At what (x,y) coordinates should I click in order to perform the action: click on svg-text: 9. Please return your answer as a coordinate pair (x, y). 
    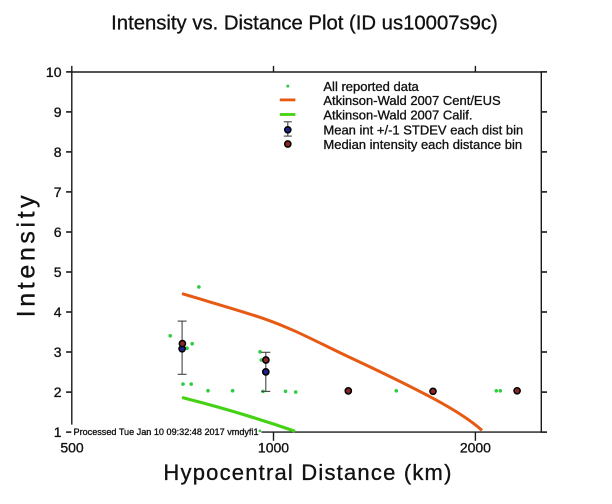
    Looking at the image, I should click on (58, 112).